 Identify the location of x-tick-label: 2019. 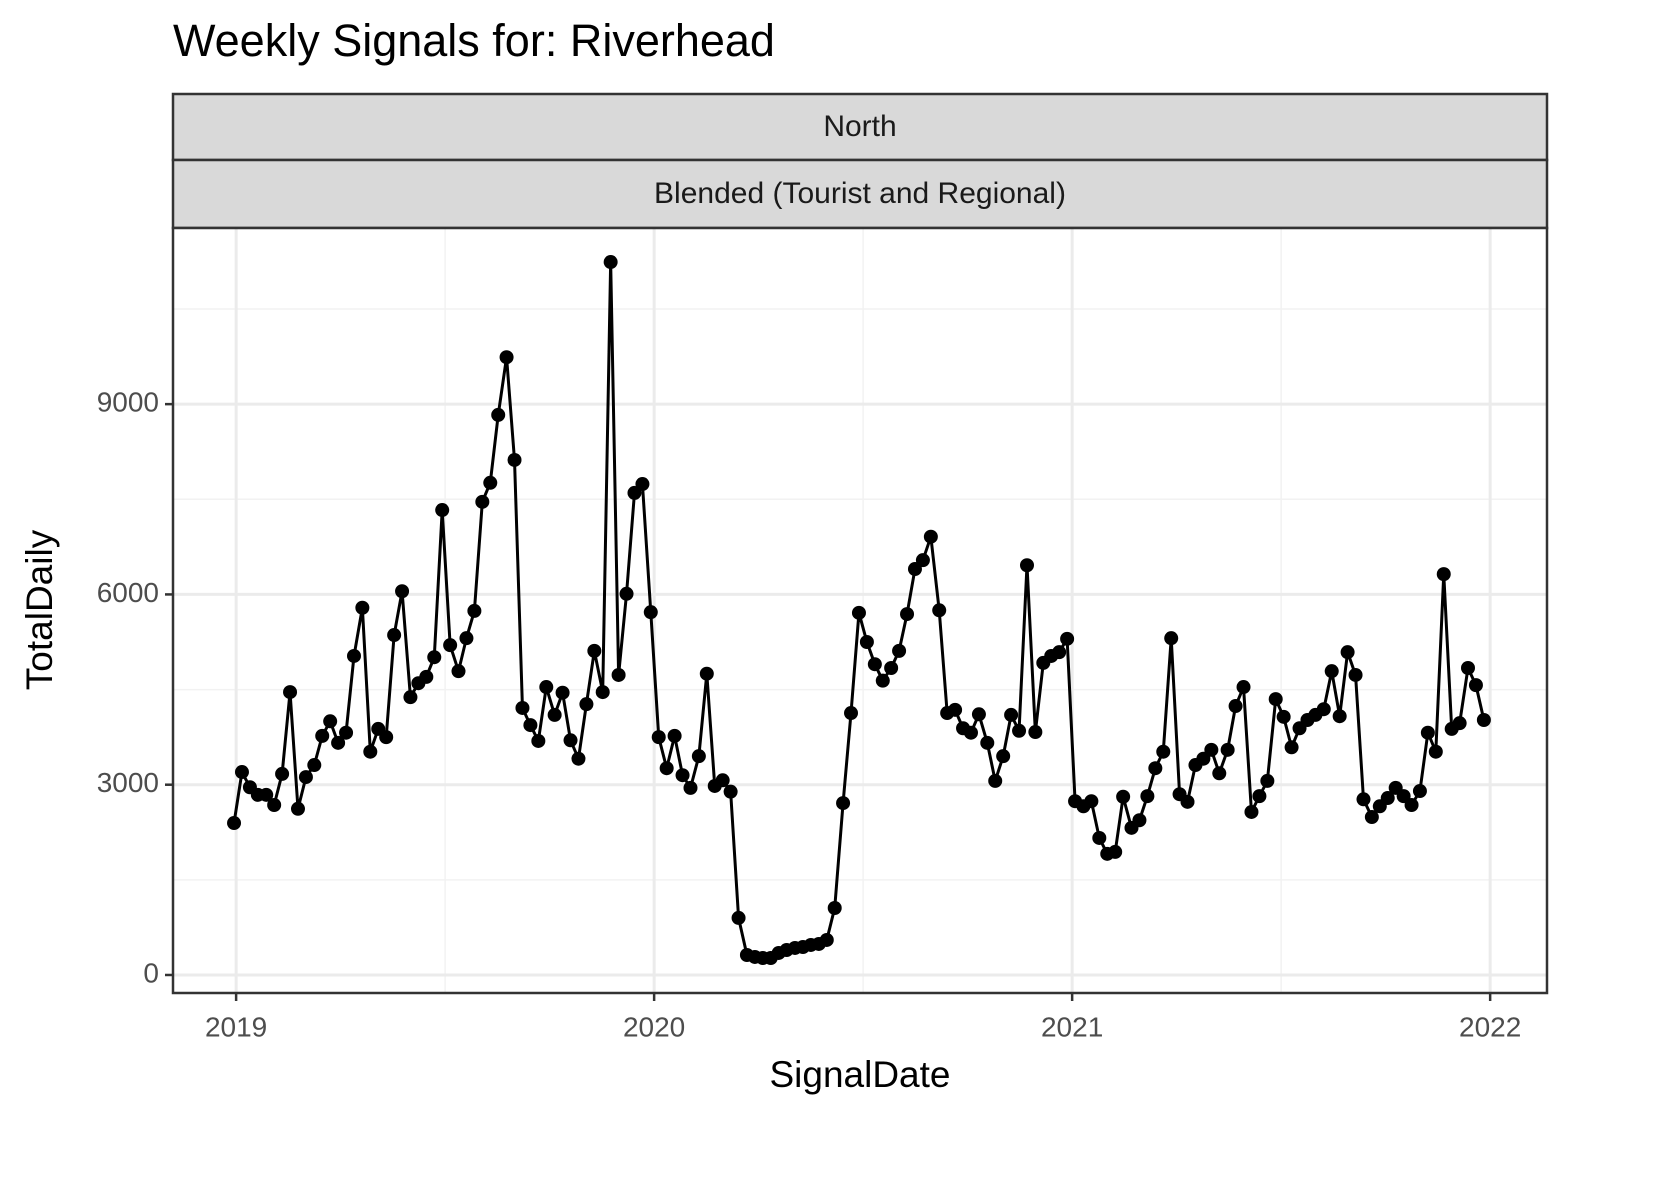
(236, 1026).